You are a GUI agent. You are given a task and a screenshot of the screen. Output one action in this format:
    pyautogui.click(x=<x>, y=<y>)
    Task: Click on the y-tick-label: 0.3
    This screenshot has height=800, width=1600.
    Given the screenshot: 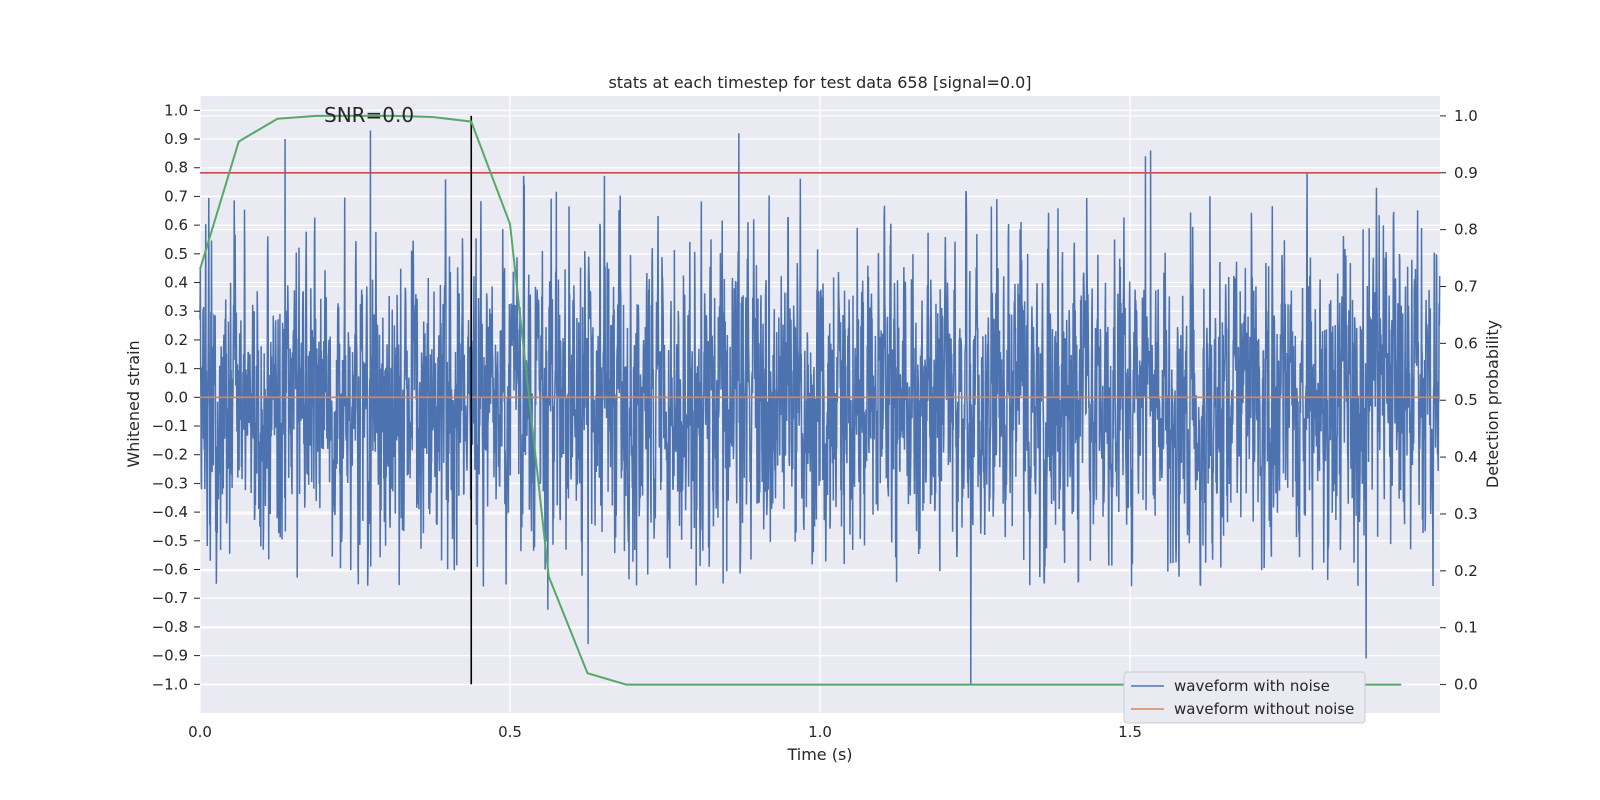 What is the action you would take?
    pyautogui.click(x=176, y=311)
    